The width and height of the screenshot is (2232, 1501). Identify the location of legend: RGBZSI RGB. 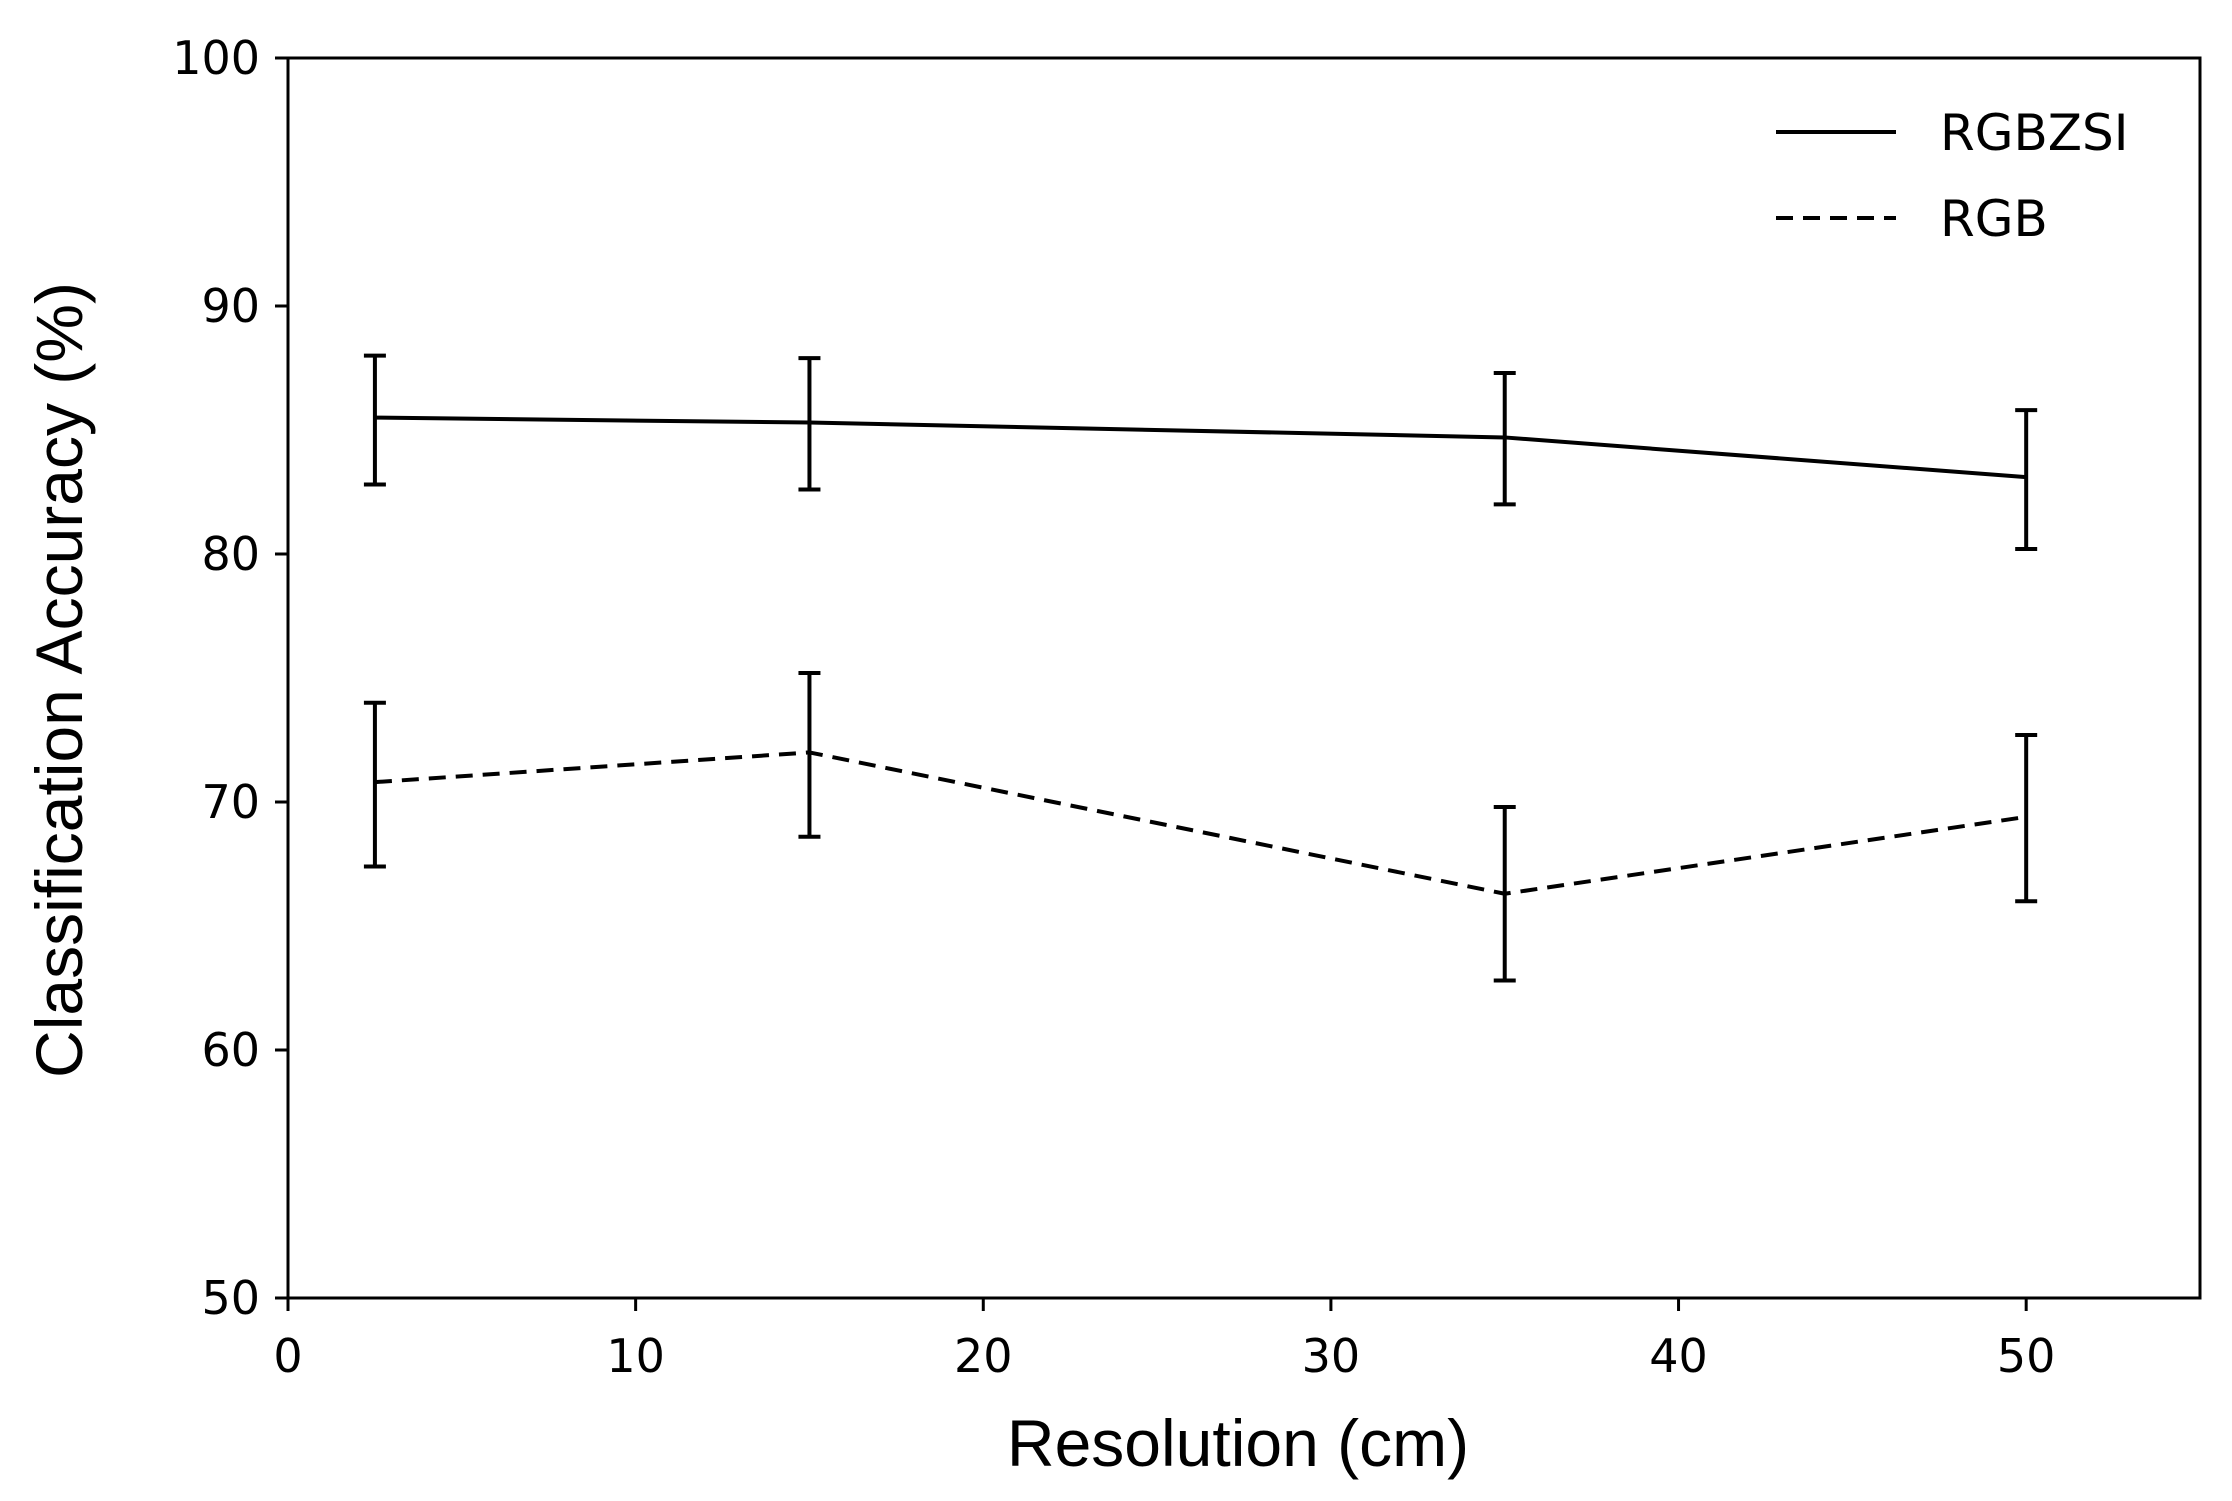
(1952, 176).